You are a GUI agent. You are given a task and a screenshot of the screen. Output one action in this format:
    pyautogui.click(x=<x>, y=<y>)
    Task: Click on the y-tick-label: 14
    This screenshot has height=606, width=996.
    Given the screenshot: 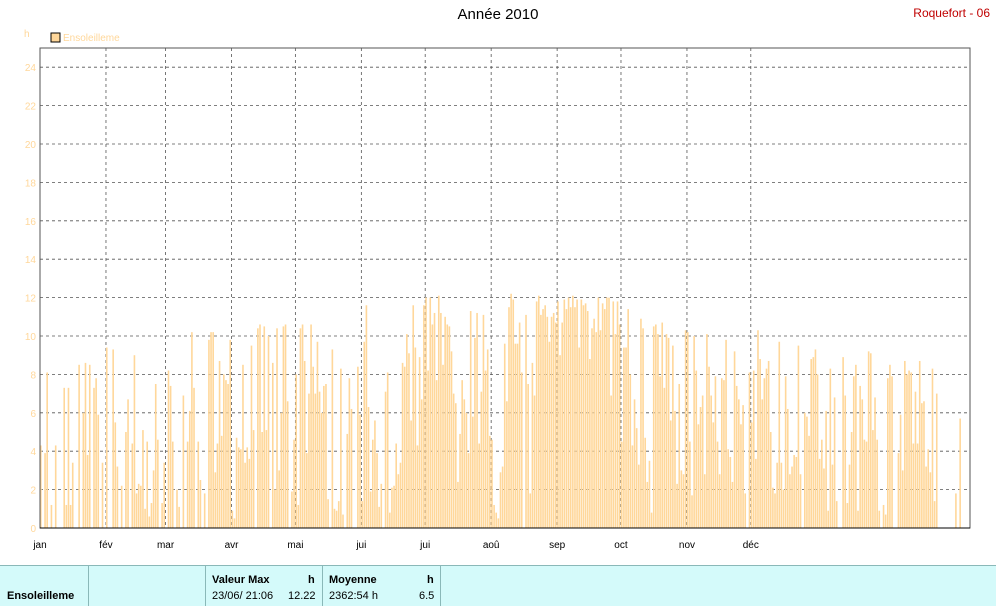 What is the action you would take?
    pyautogui.click(x=31, y=260)
    